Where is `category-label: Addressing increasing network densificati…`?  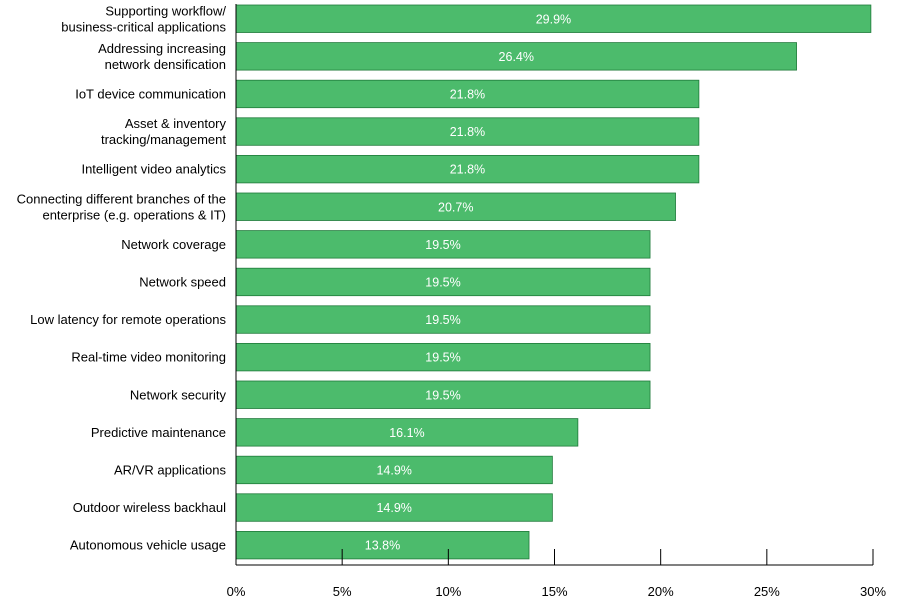
category-label: Addressing increasing network densificati… is located at coordinates (162, 56).